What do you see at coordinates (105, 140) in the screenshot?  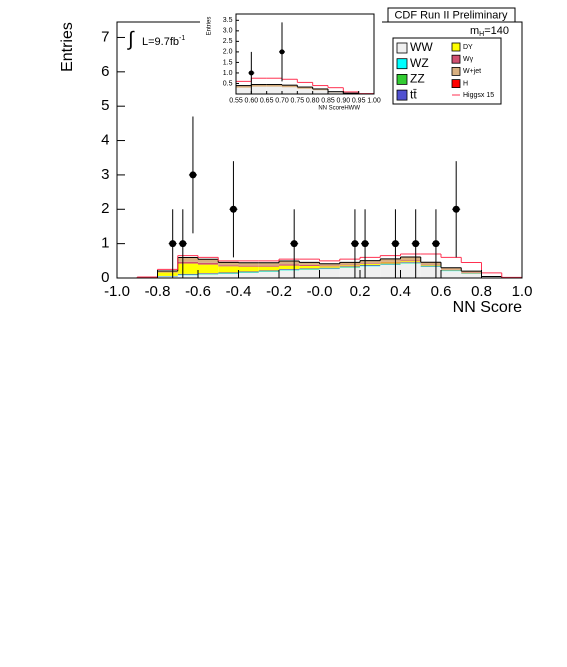 I see `y-tick-label: 4` at bounding box center [105, 140].